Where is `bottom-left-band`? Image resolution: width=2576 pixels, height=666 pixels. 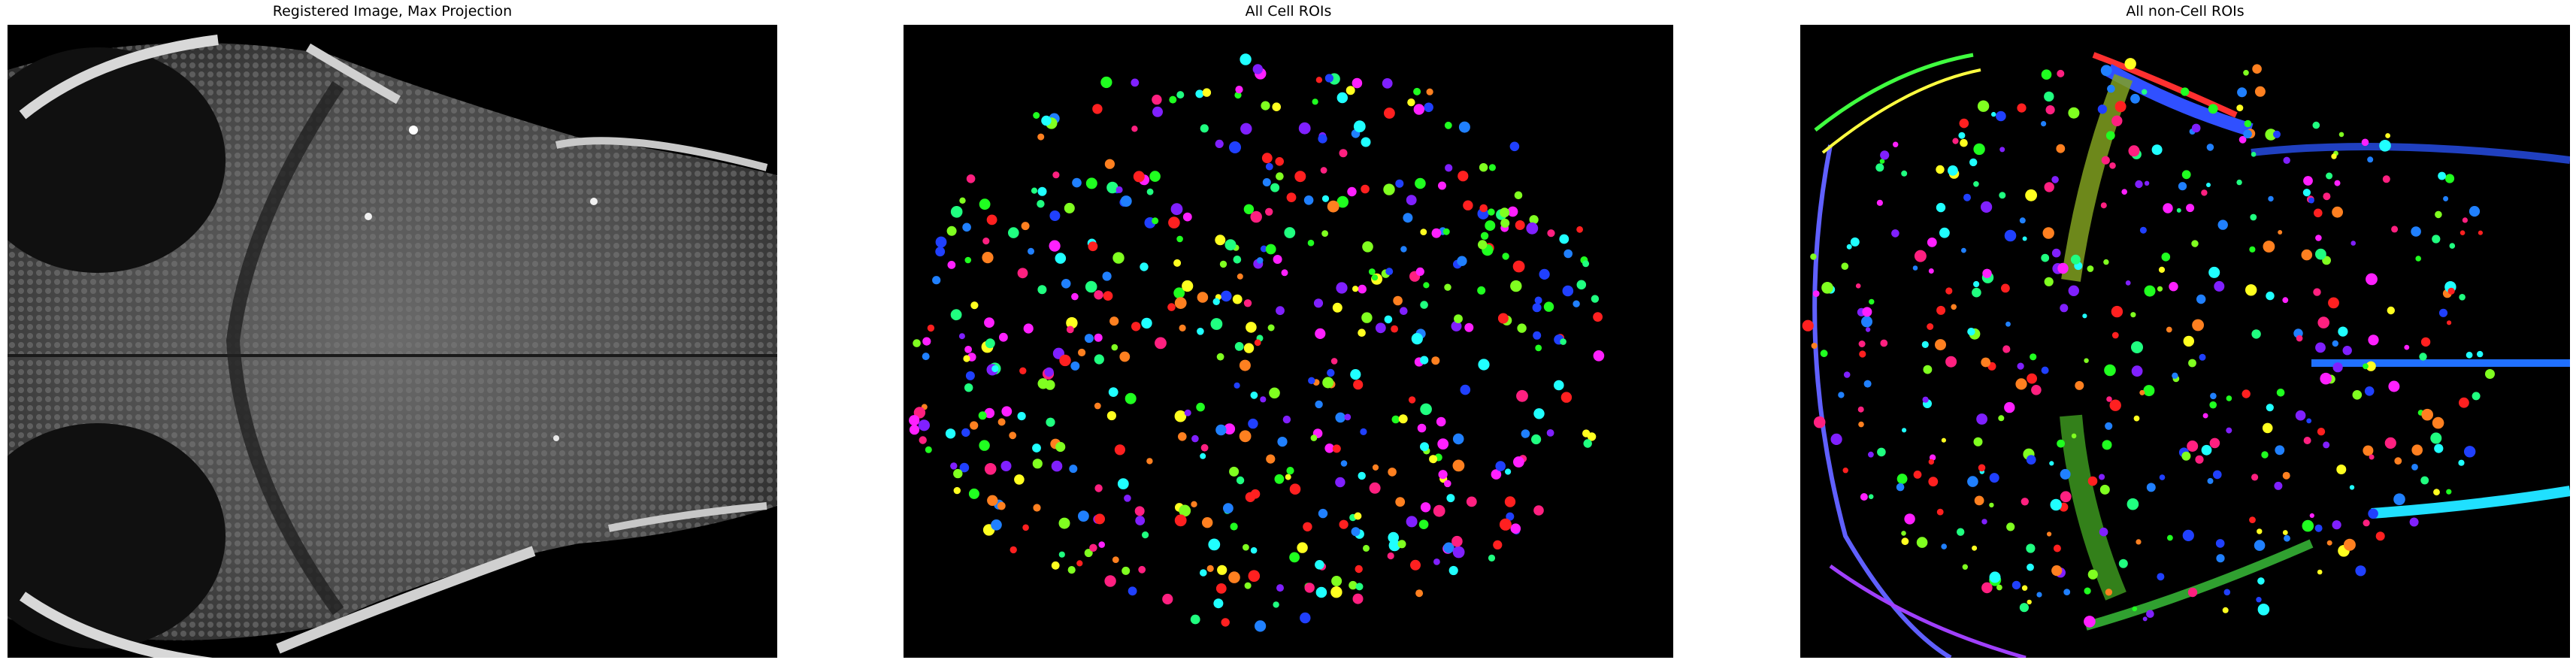 bottom-left-band is located at coordinates (1928, 611).